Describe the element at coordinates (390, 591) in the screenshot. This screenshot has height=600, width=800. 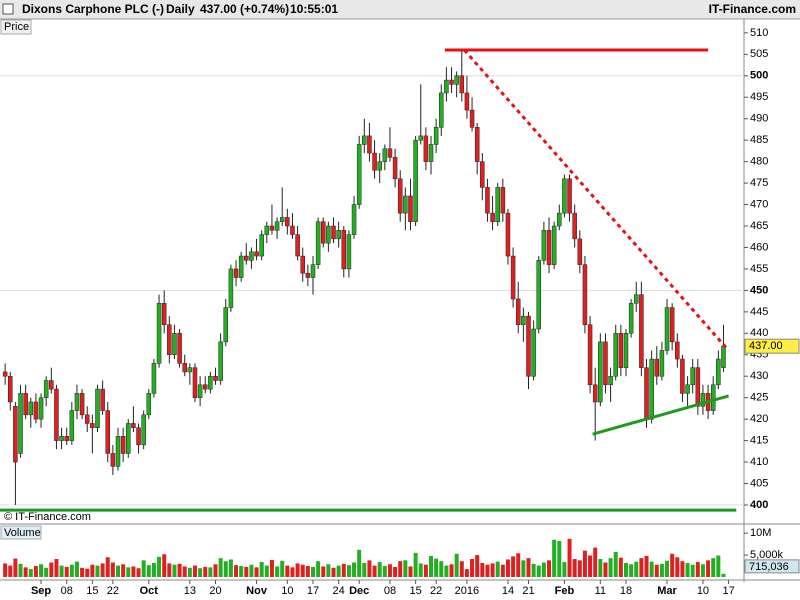
I see `x-tick-label: 08` at that location.